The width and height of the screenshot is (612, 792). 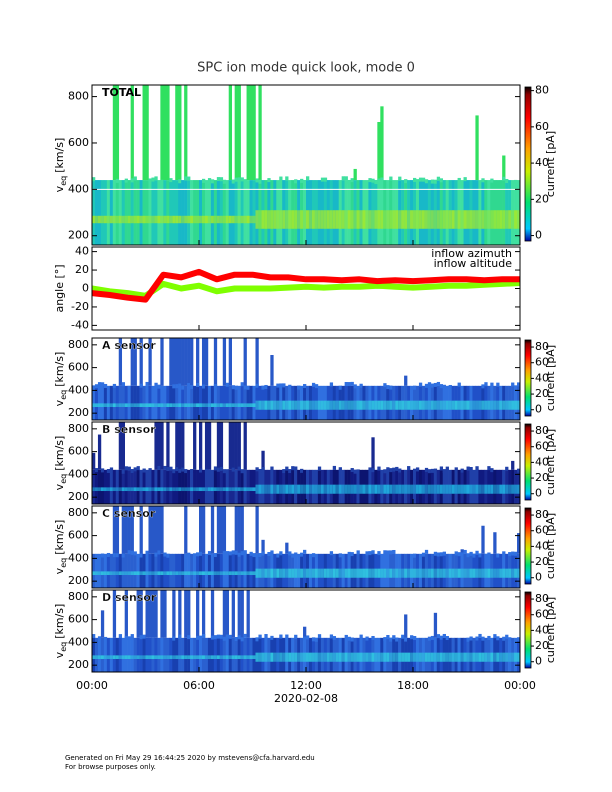 I want to click on y-tick-label: -20, so click(x=80, y=306).